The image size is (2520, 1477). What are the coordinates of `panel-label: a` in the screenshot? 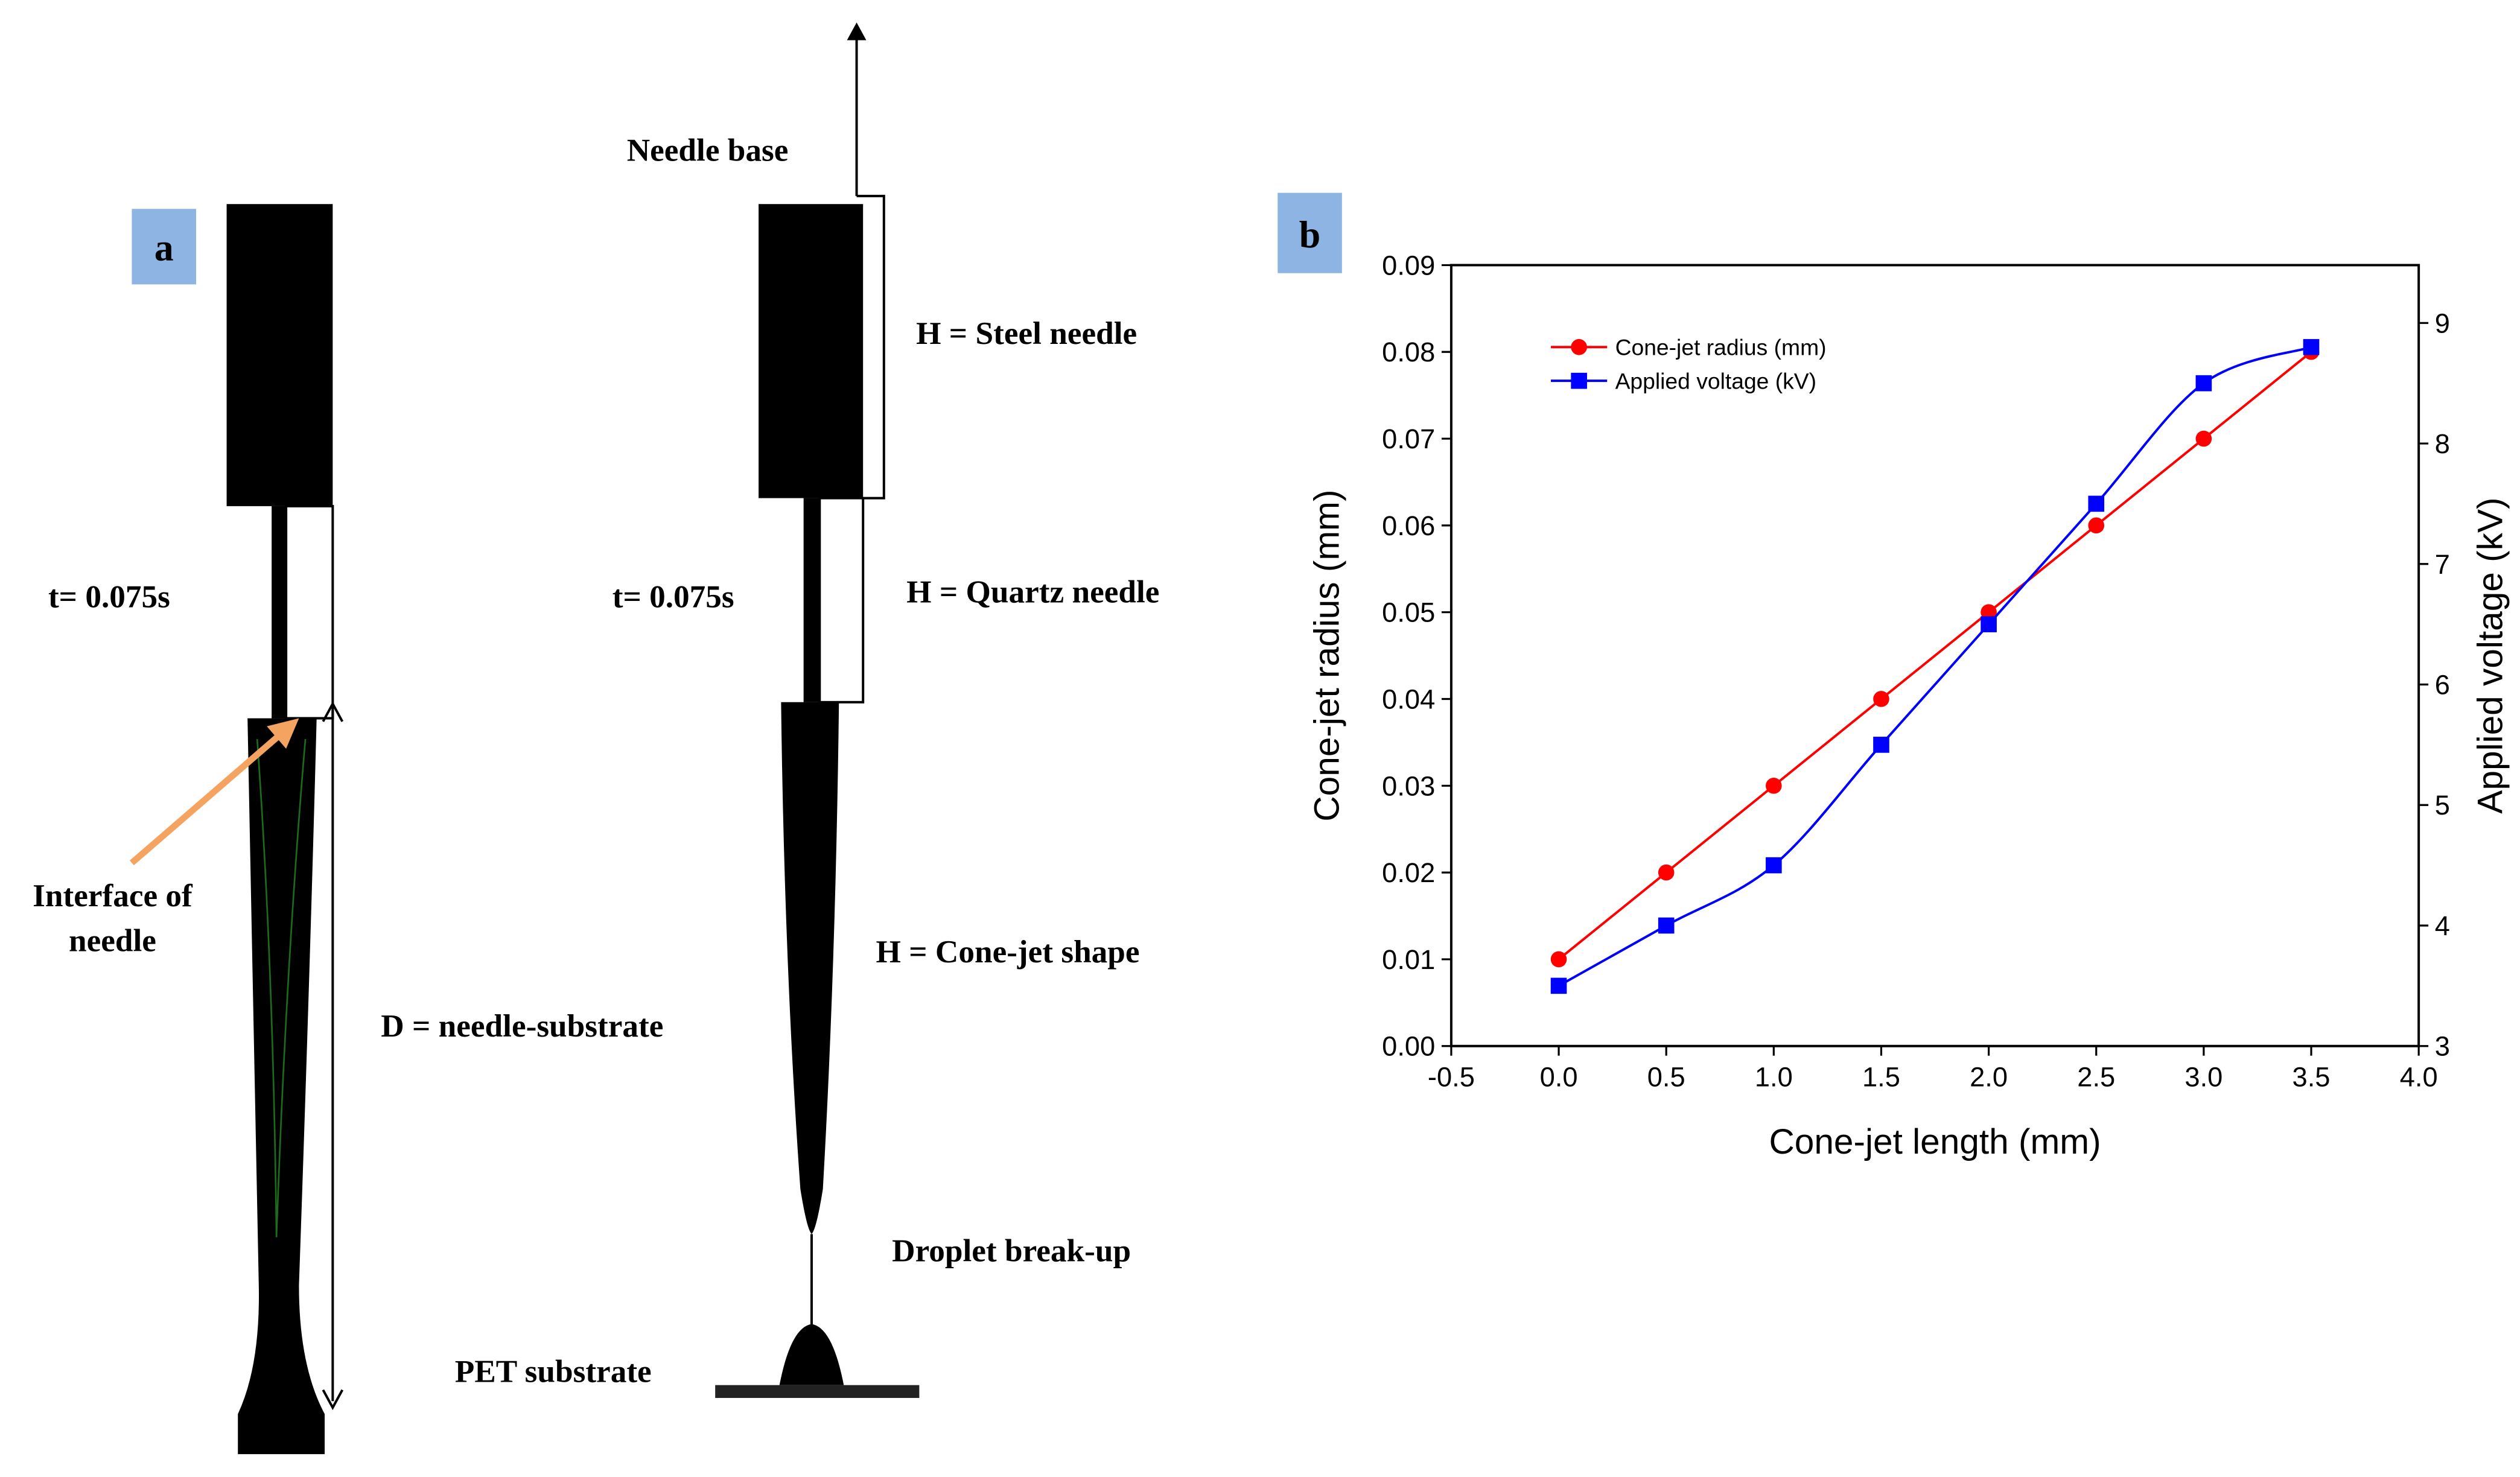 It's located at (164, 247).